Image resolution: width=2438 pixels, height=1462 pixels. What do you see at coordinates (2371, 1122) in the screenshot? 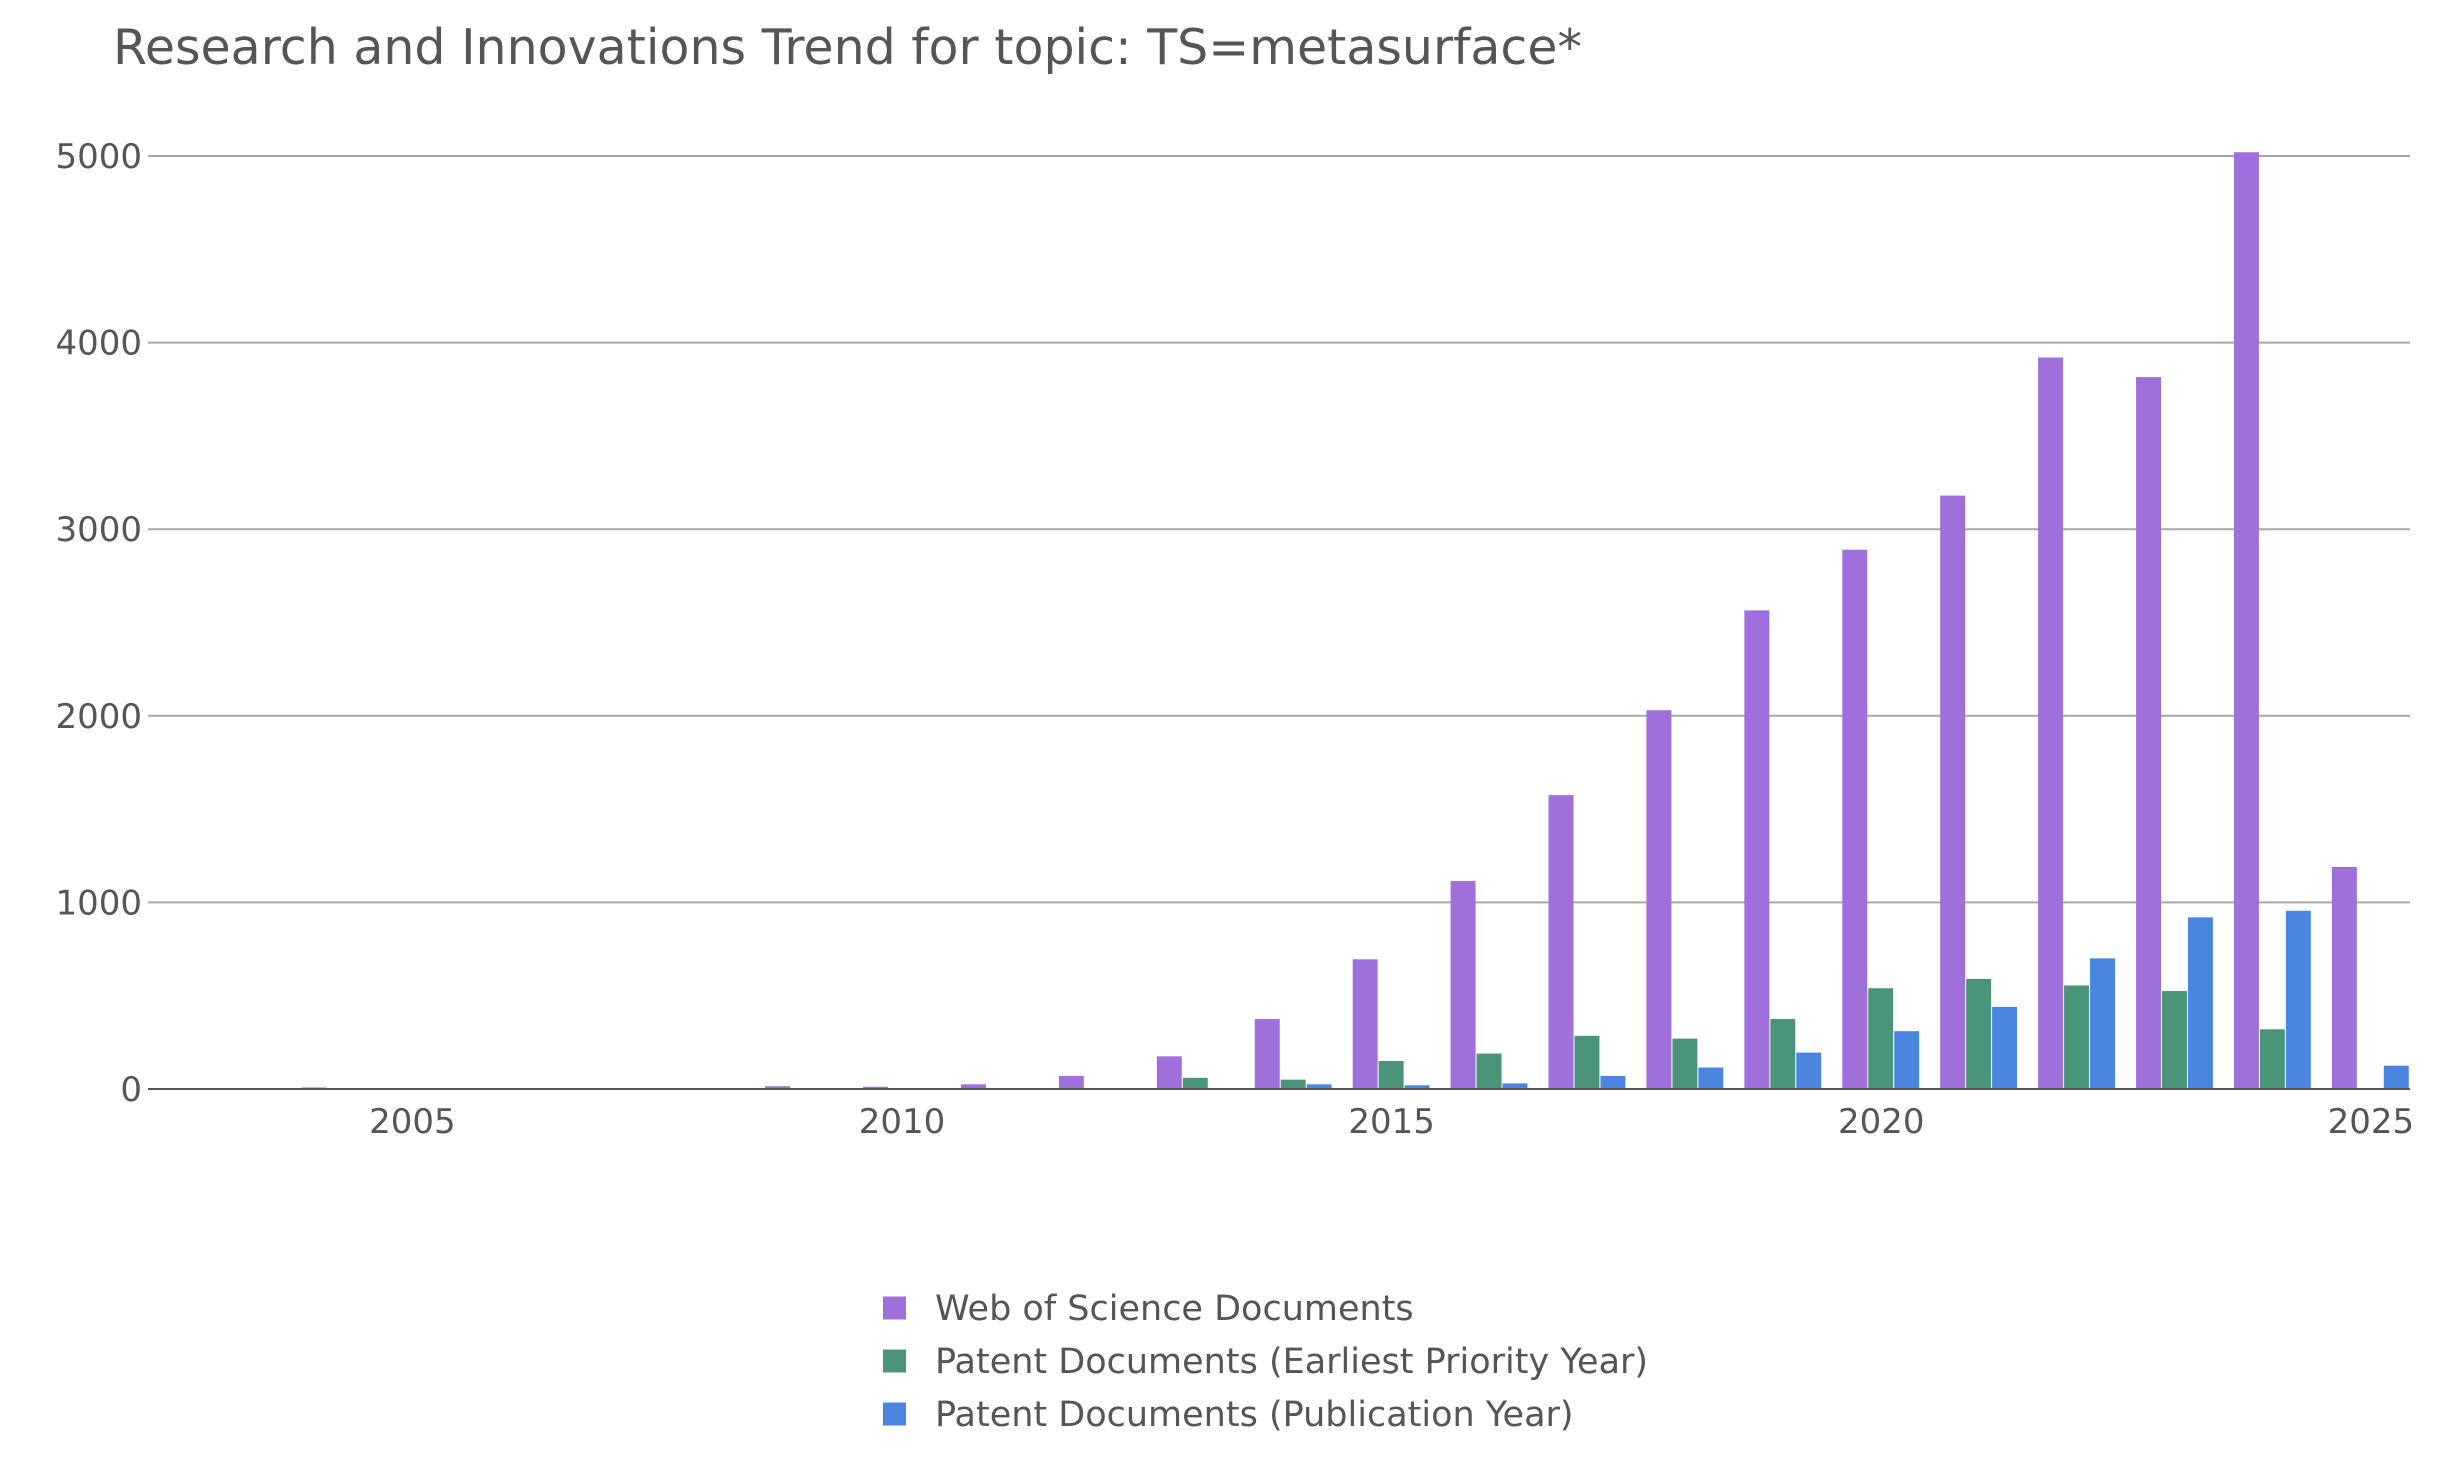
I see `x-tick-label: 2025` at bounding box center [2371, 1122].